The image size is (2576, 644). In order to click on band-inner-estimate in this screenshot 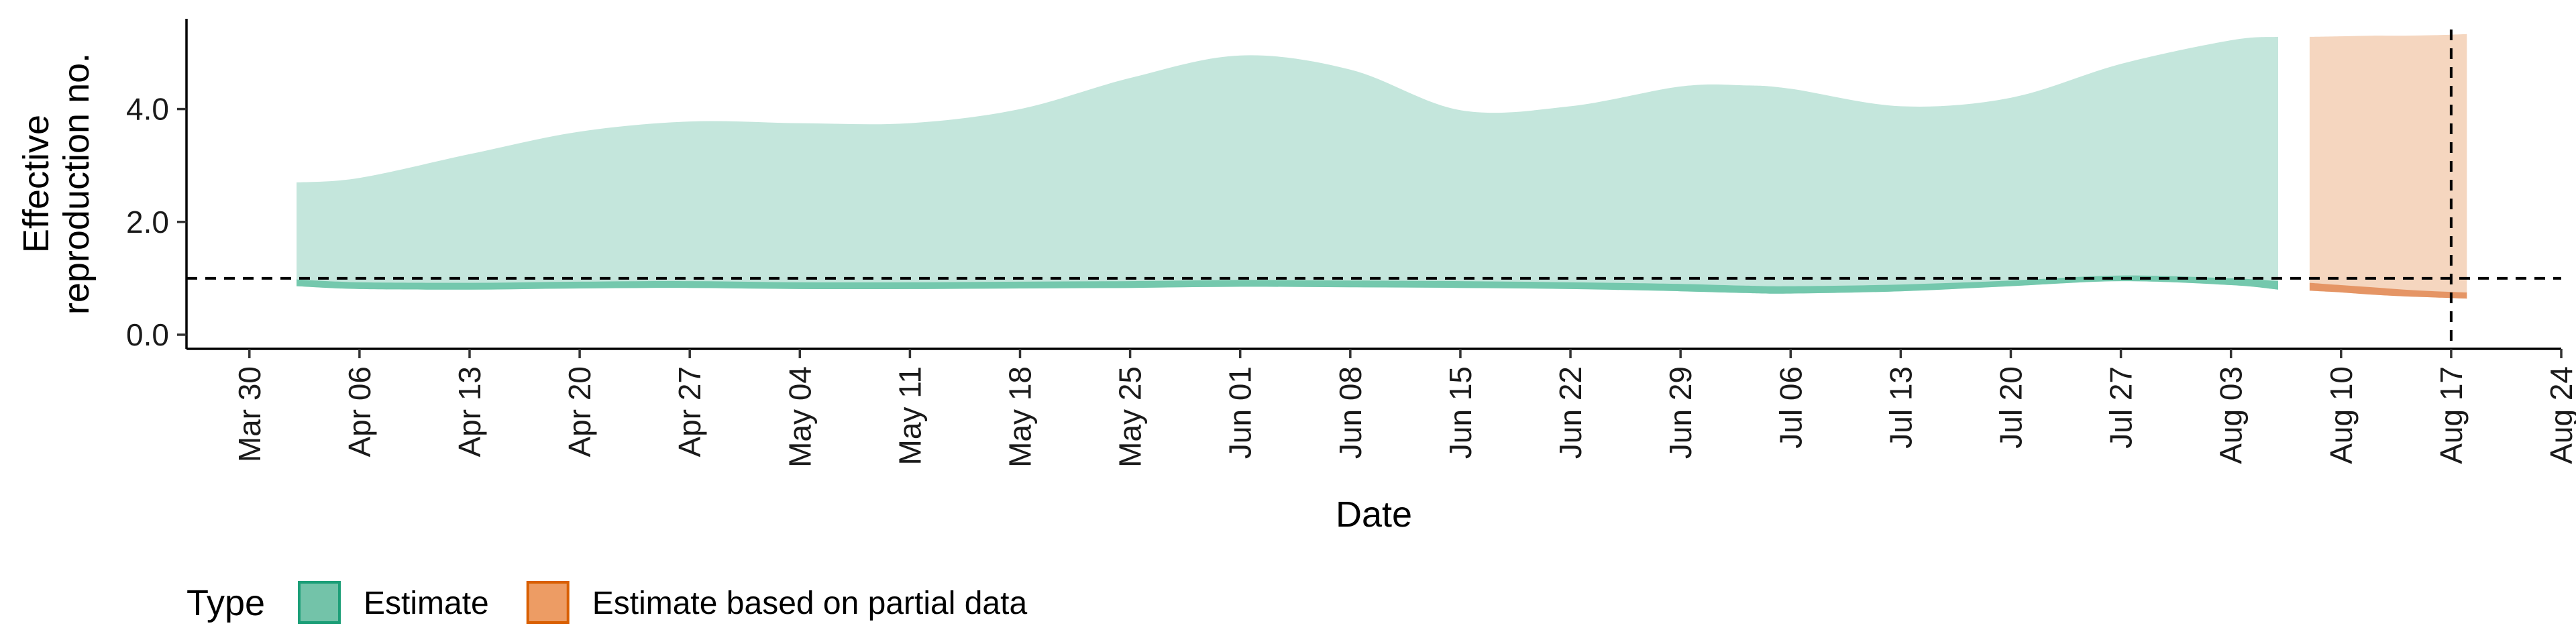, I will do `click(1287, 284)`.